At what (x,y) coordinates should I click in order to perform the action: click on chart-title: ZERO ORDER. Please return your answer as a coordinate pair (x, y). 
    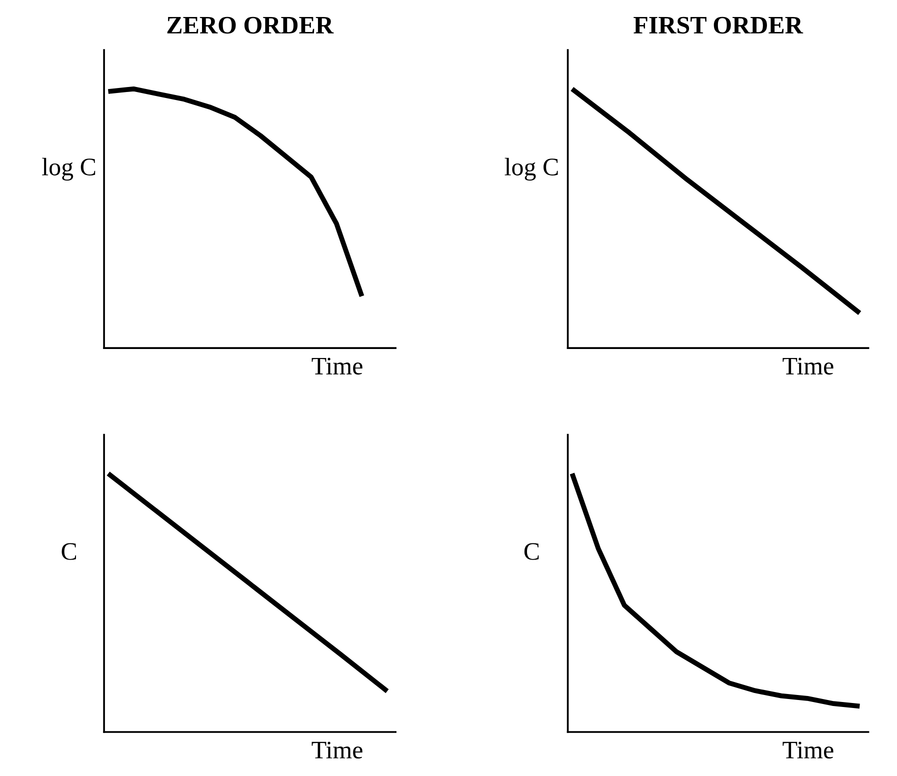
    Looking at the image, I should click on (250, 25).